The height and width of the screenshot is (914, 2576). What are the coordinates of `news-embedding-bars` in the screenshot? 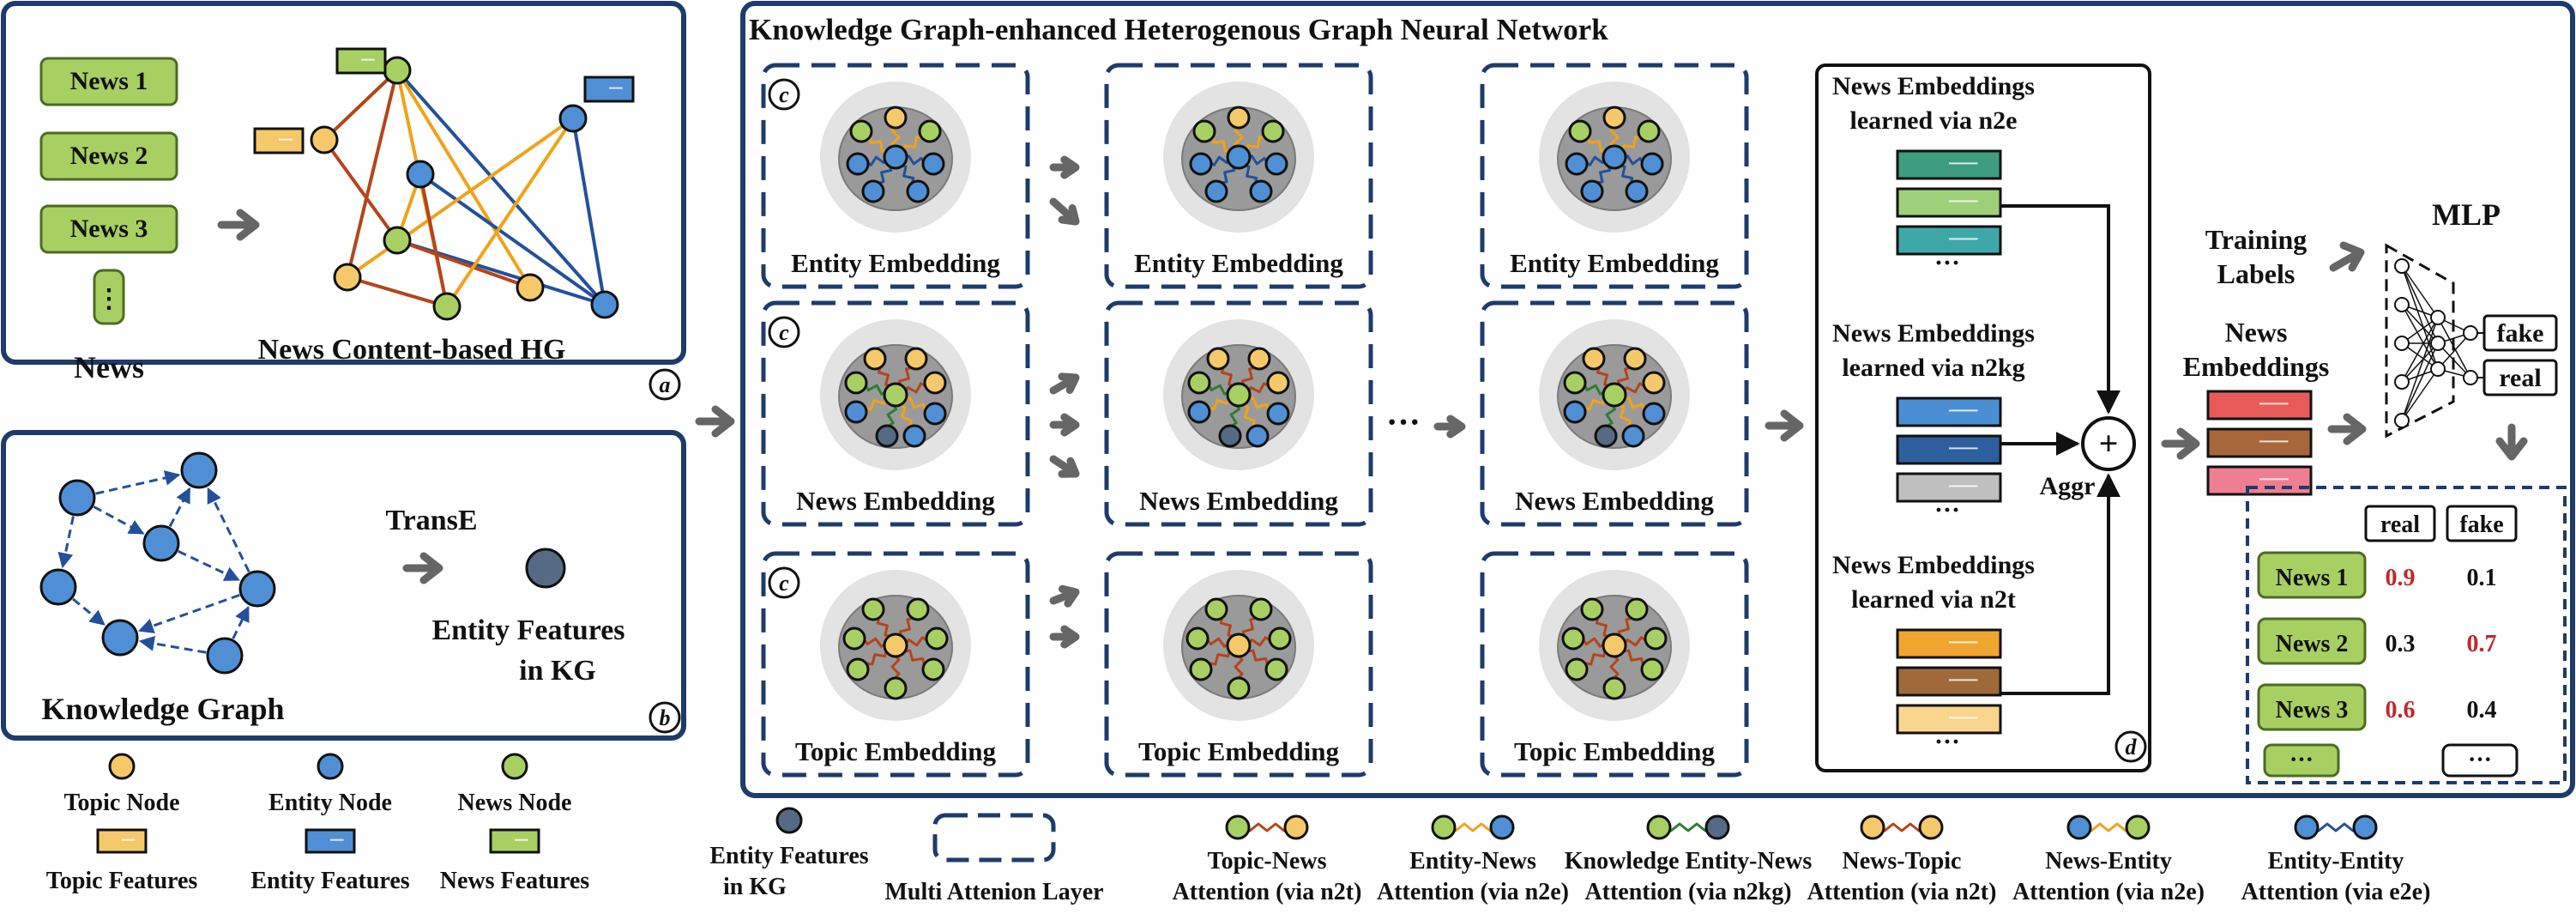 It's located at (2259, 443).